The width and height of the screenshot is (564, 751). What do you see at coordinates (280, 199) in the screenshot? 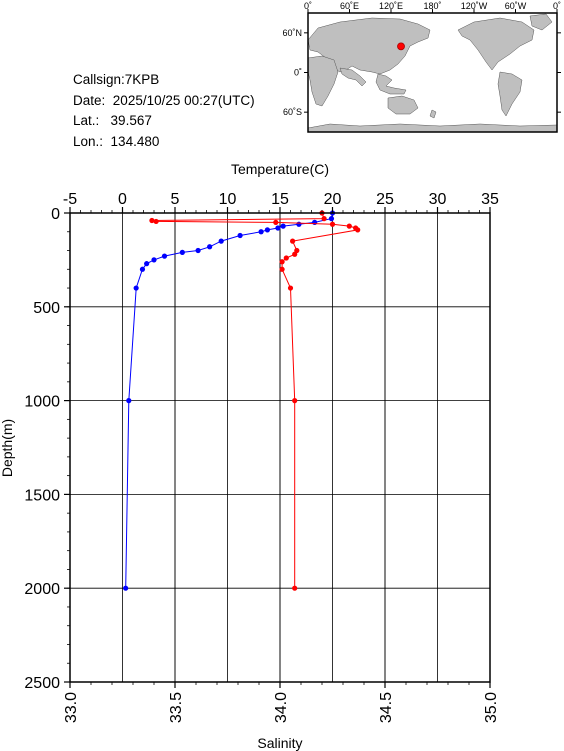
I see `temperature-tick-label: 15` at bounding box center [280, 199].